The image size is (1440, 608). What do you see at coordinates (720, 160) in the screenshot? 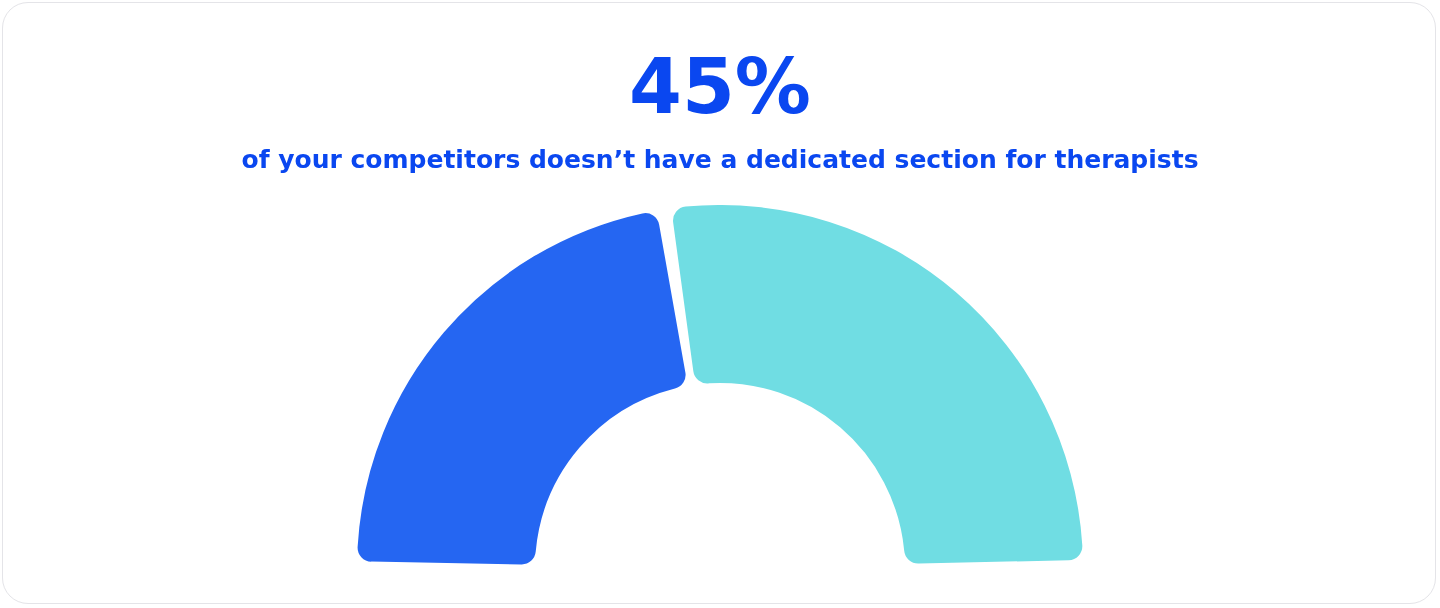
I see `chart-subtitle: of your competitors doesn’t have a dedicated section for therapists` at bounding box center [720, 160].